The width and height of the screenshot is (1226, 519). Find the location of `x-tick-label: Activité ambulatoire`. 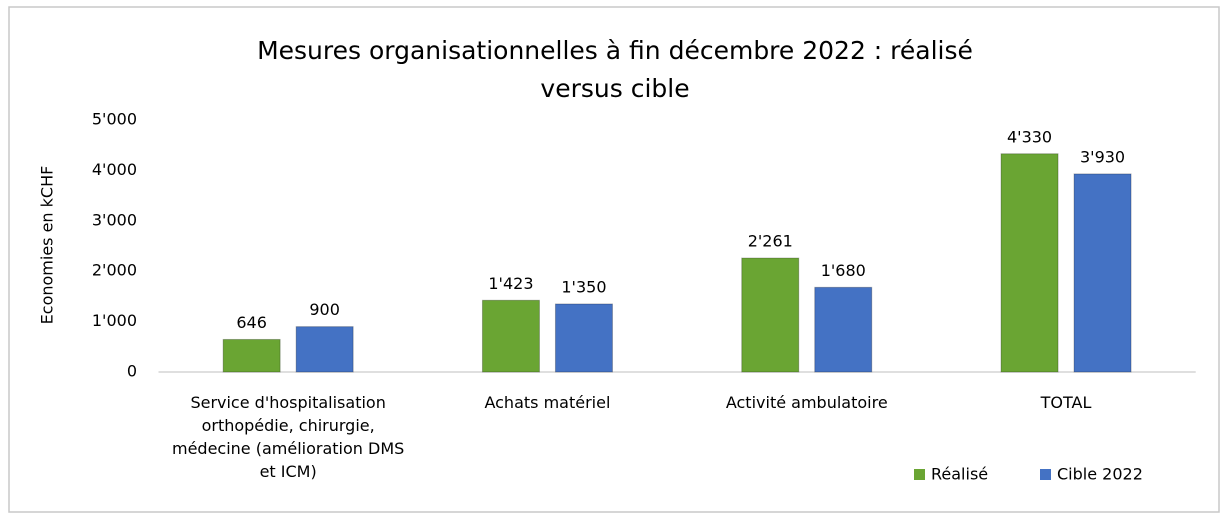

x-tick-label: Activité ambulatoire is located at coordinates (806, 402).